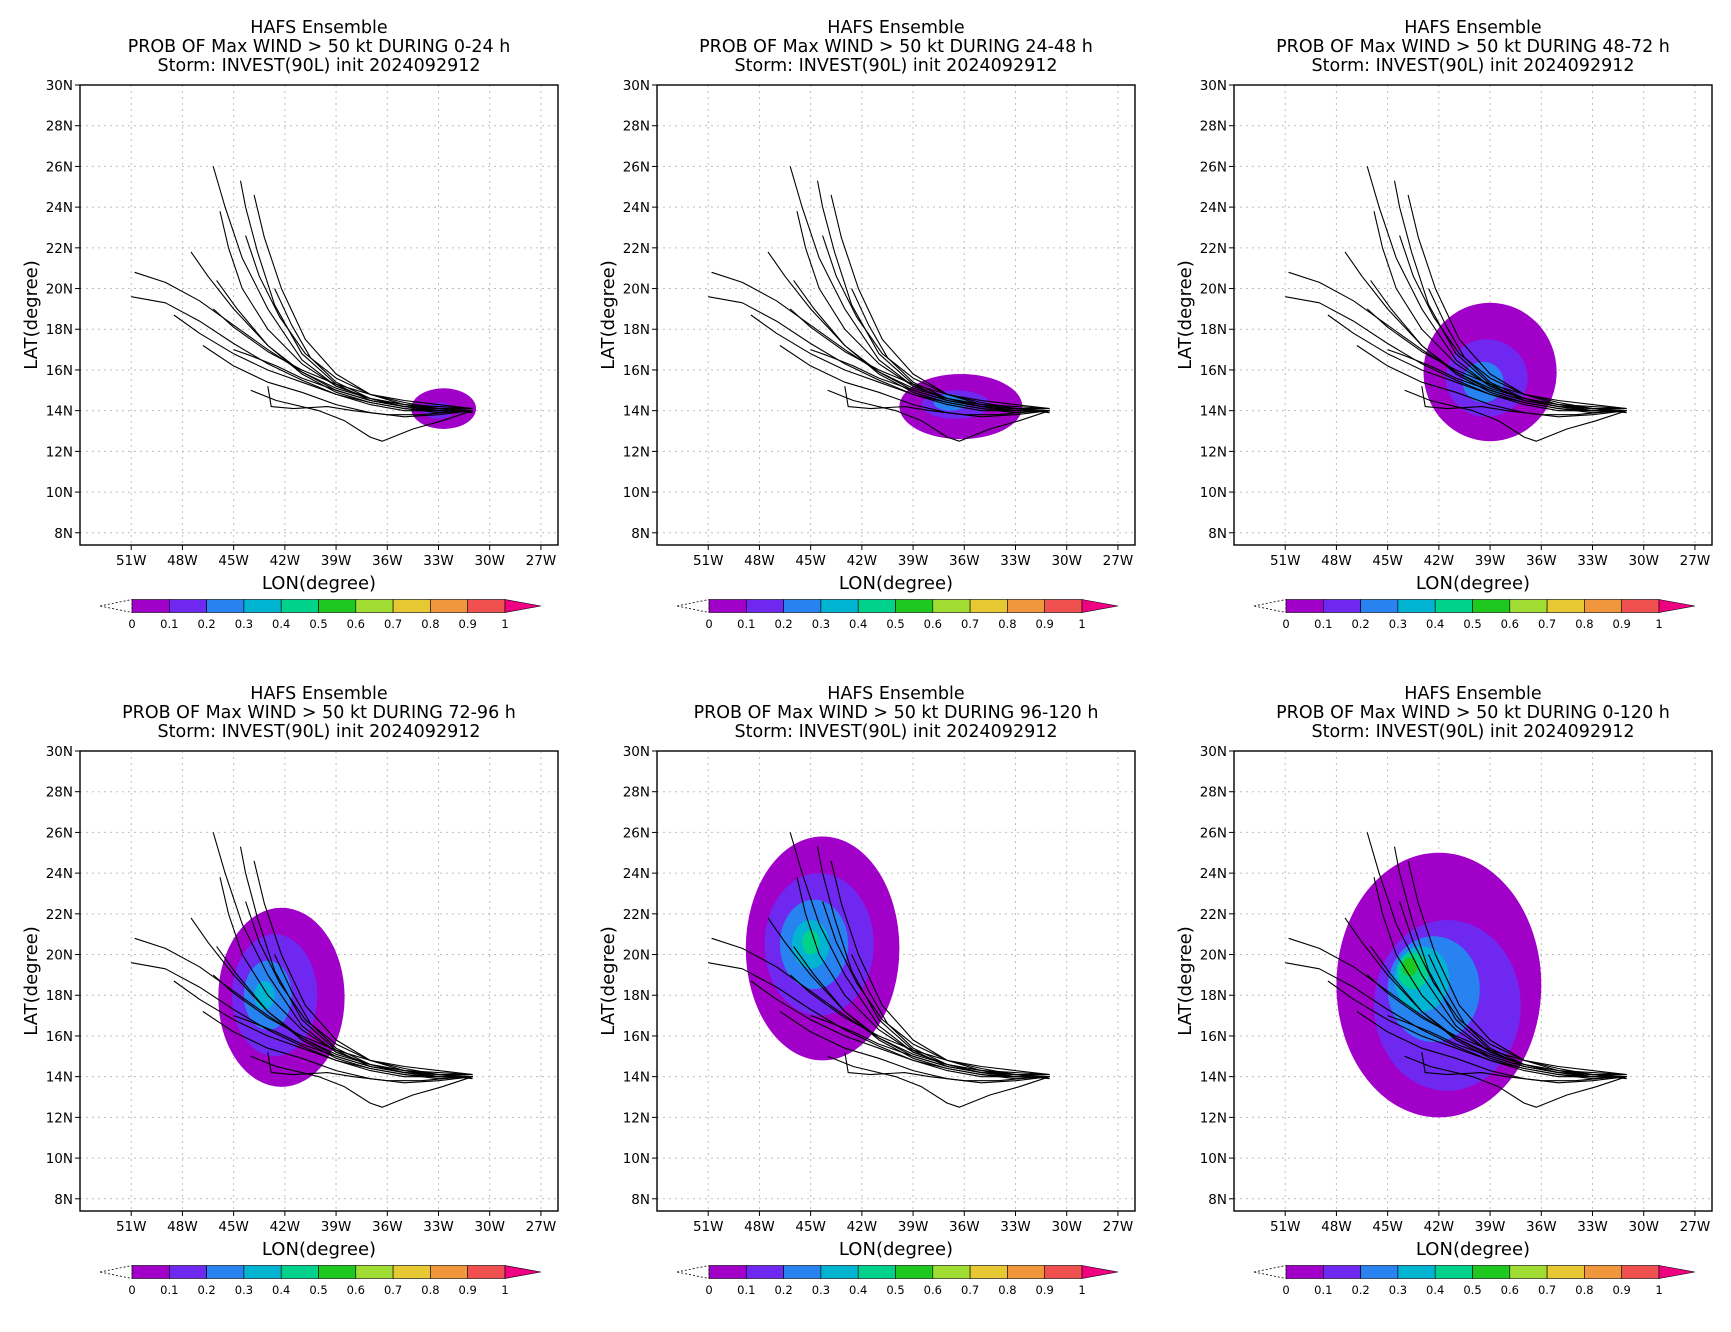  What do you see at coordinates (862, 1227) in the screenshot?
I see `x-tick-label: 42W` at bounding box center [862, 1227].